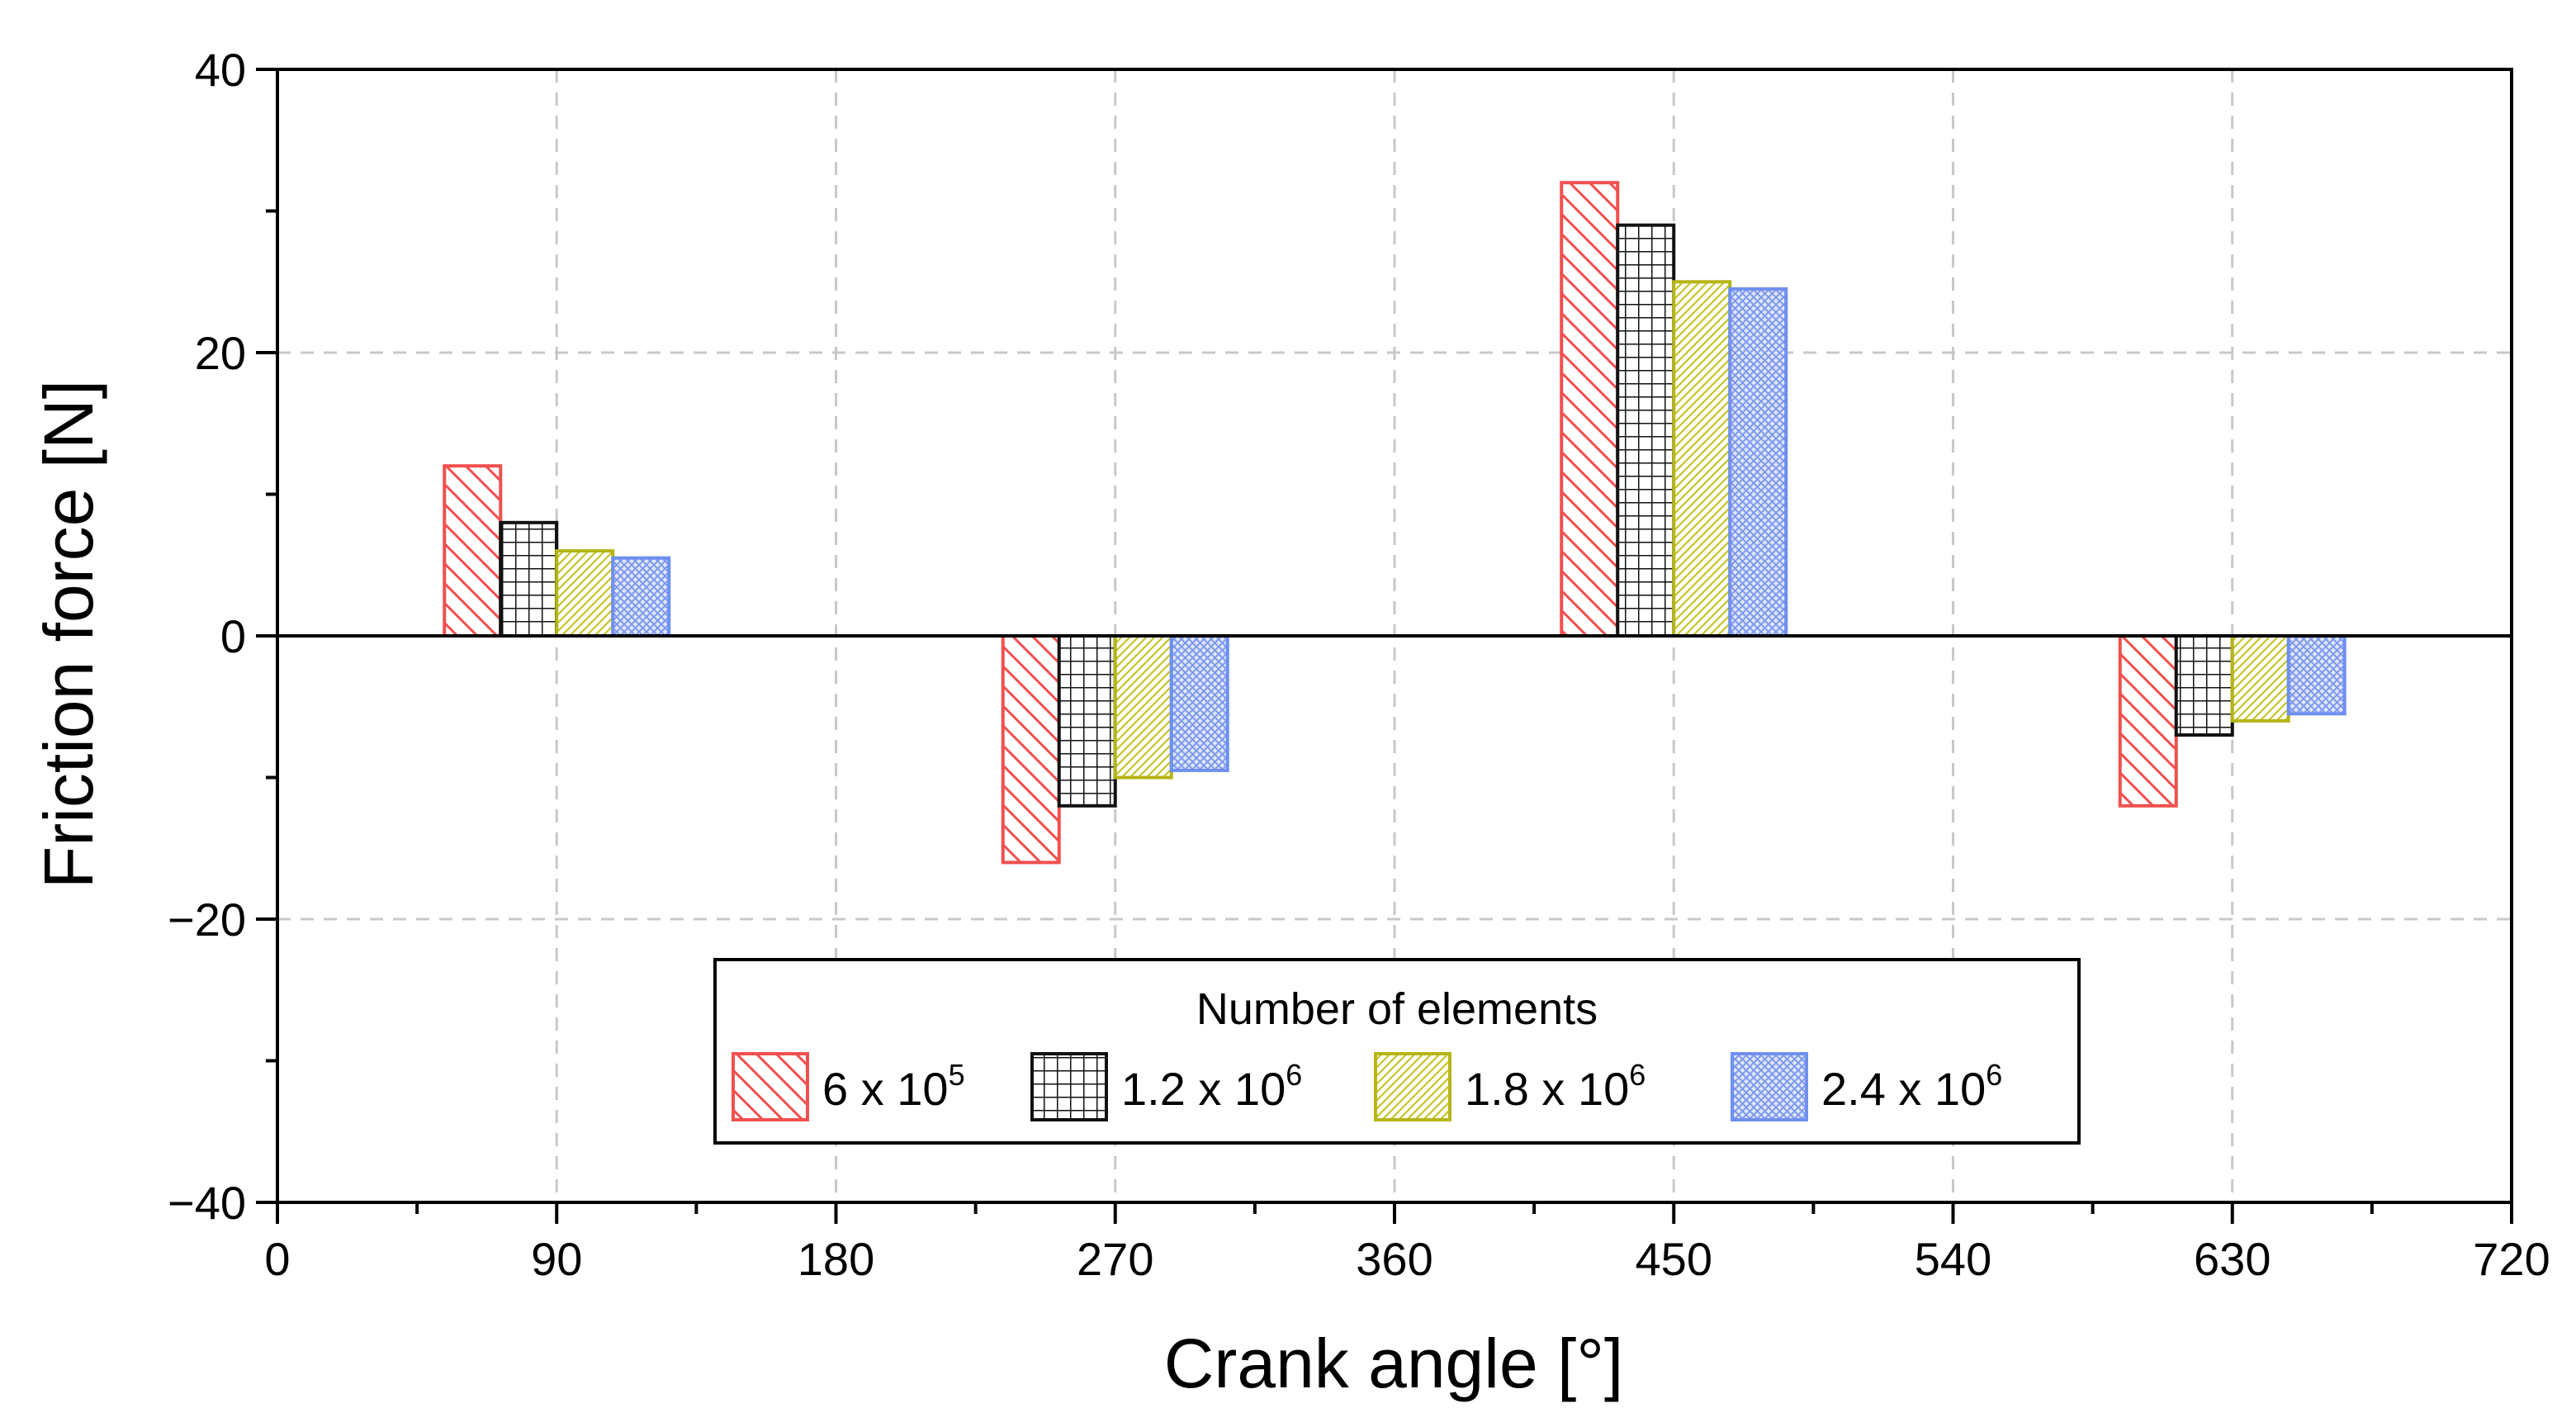 This screenshot has height=1427, width=2576. I want to click on x-tick-label: 0, so click(277, 1259).